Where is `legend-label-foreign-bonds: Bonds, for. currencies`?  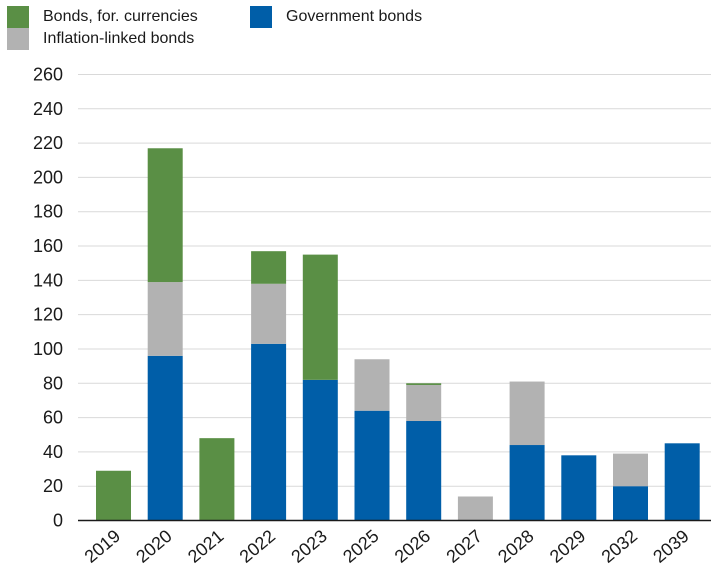
legend-label-foreign-bonds: Bonds, for. currencies is located at coordinates (120, 16).